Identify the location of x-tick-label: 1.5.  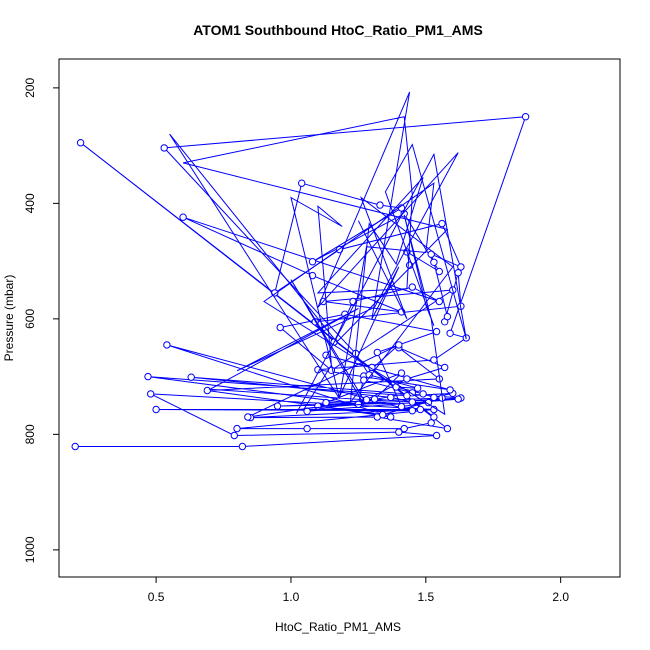
(425, 597).